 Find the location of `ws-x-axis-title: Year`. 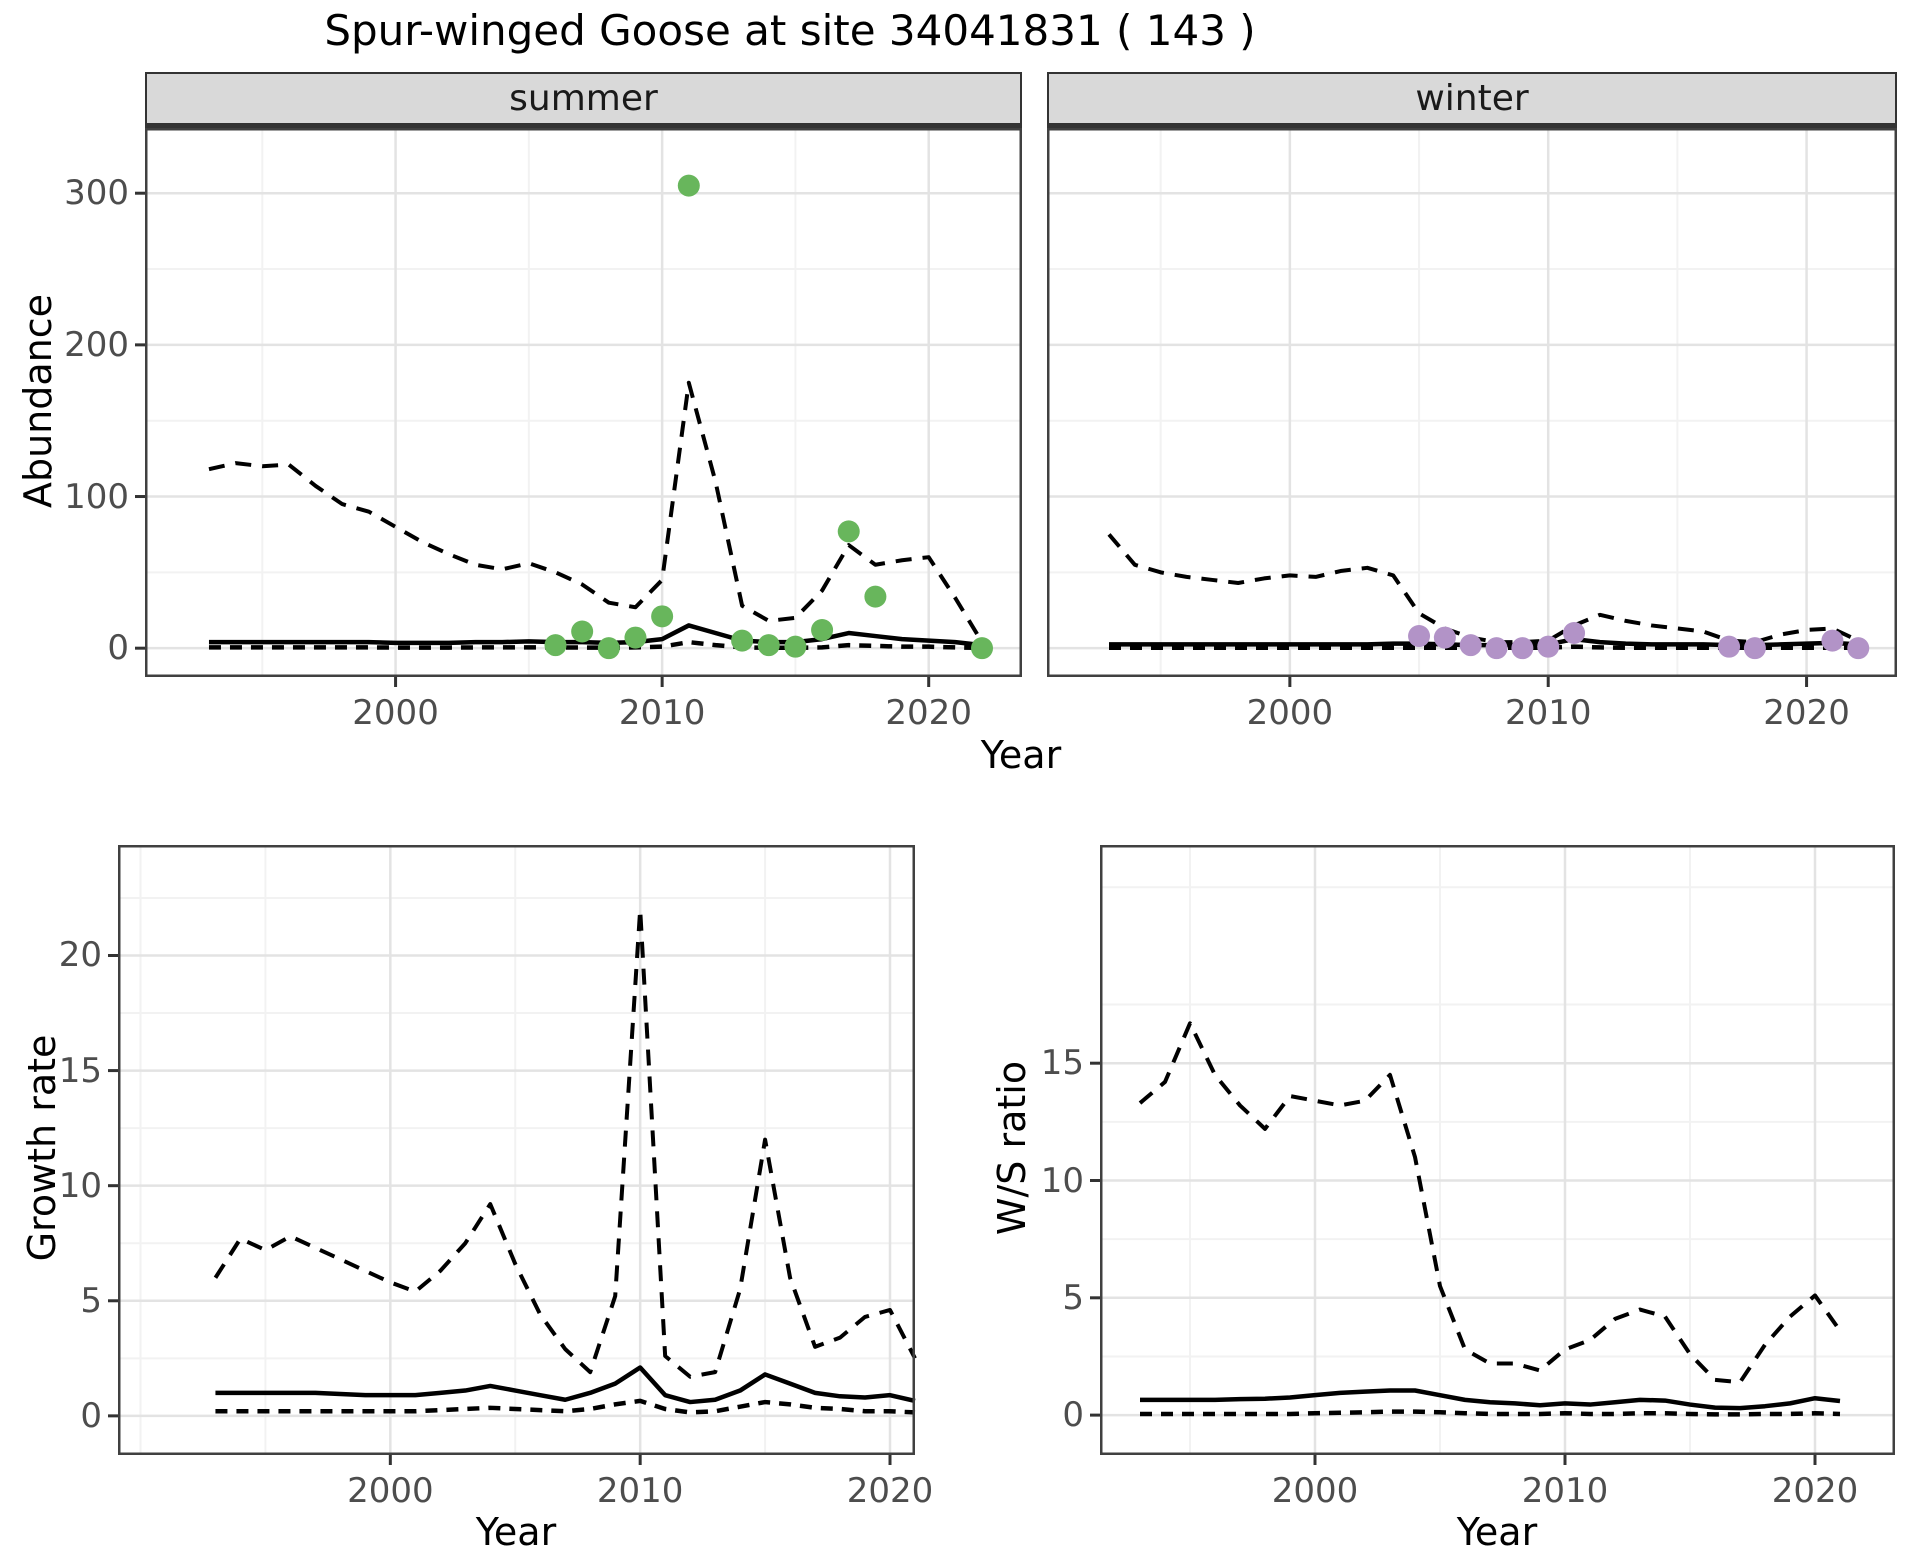

ws-x-axis-title: Year is located at coordinates (1497, 1532).